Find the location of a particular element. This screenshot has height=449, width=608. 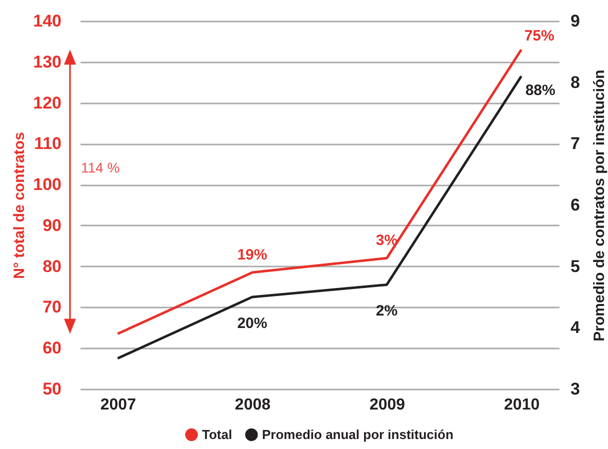

y2-tick-label: 5 is located at coordinates (575, 266).